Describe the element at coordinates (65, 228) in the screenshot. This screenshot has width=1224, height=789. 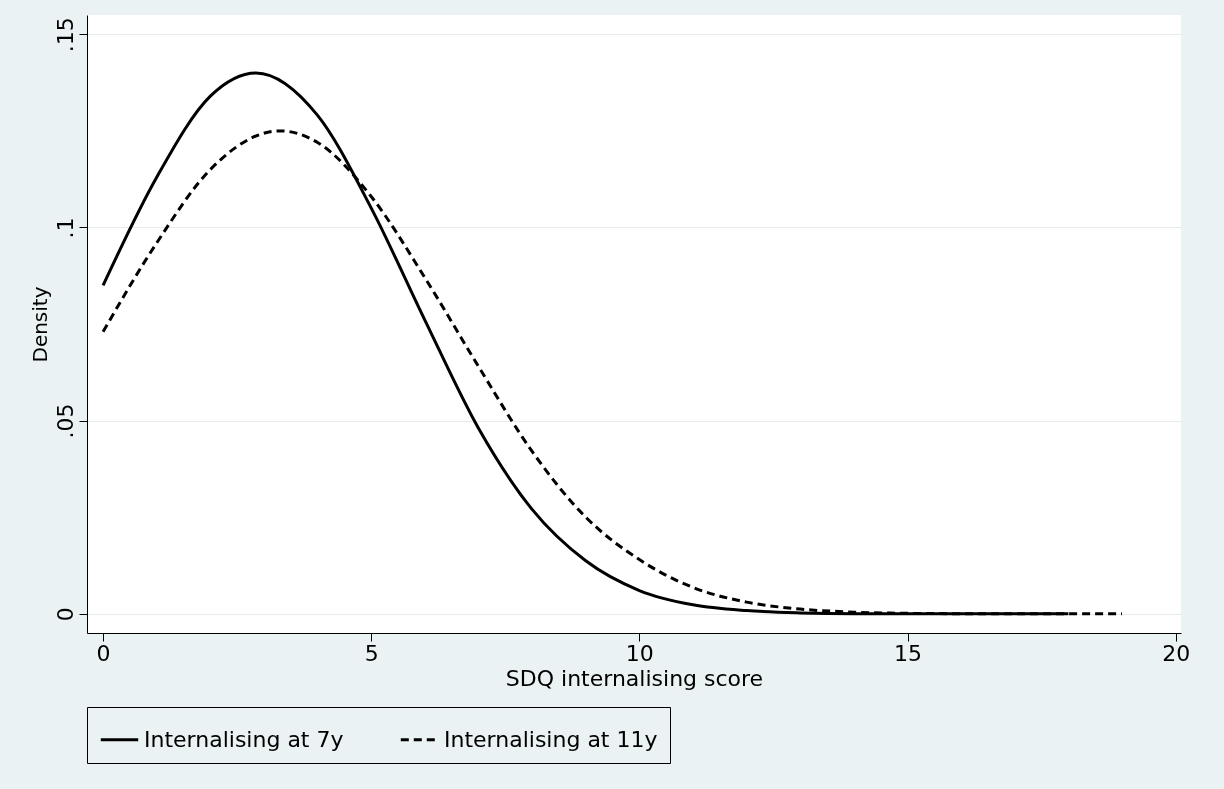
I see `y-tick-label: .1` at that location.